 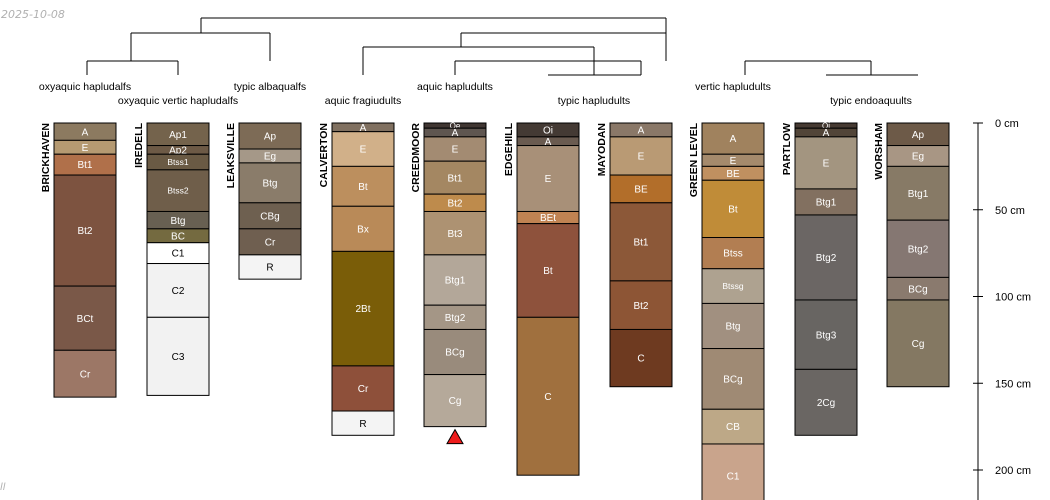 What do you see at coordinates (3, 487) in the screenshot?
I see `corner-mark: ll` at bounding box center [3, 487].